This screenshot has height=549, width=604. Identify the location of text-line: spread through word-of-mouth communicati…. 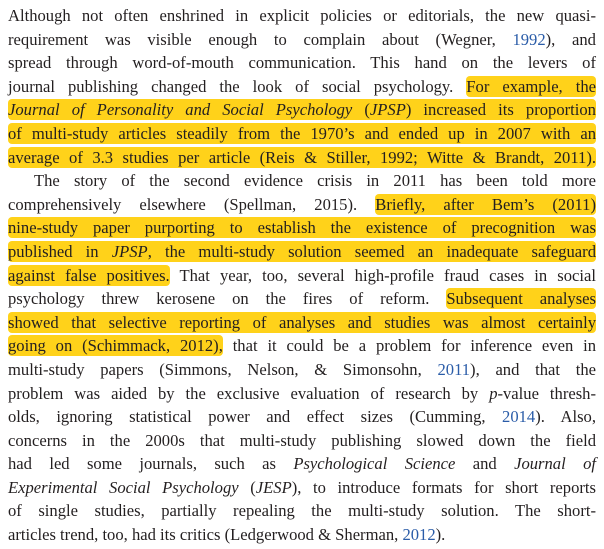
(302, 63).